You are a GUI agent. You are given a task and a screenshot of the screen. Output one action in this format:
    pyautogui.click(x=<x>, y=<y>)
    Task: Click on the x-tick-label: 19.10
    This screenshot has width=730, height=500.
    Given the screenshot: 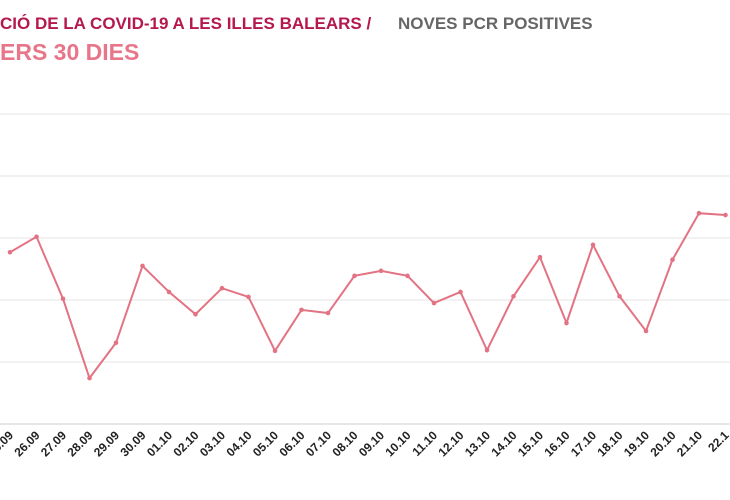 What is the action you would take?
    pyautogui.click(x=636, y=443)
    